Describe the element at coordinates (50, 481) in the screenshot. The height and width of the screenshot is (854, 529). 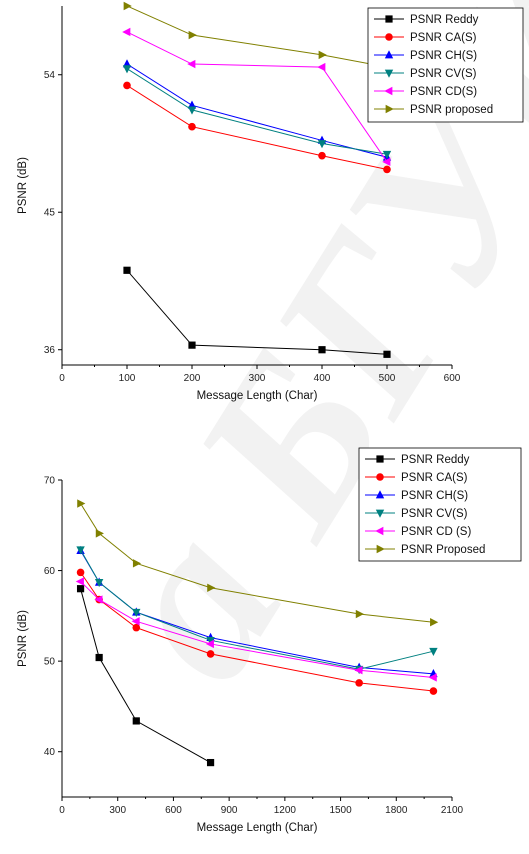
I see `y-tick-label: 70` at that location.